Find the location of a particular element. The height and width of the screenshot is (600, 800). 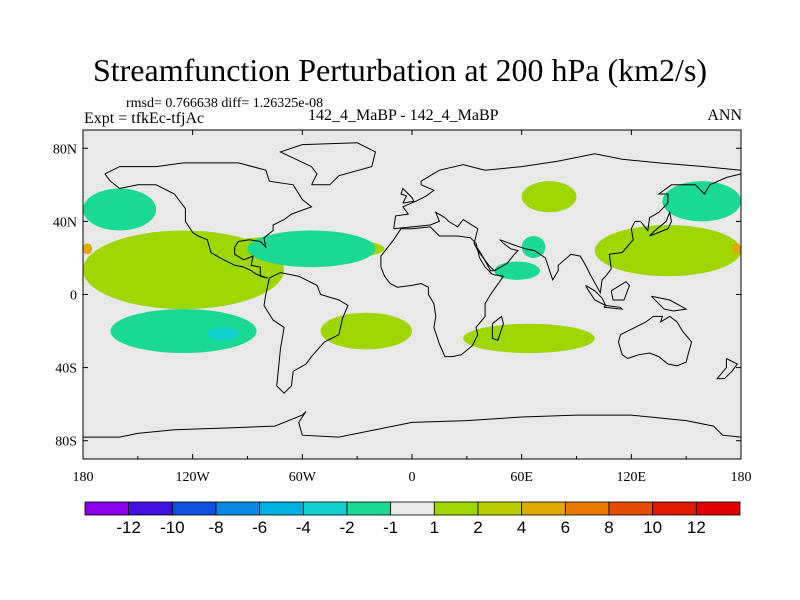

colorbar: -12 -10 -8 -6 -4 -2 -1 1 2 4 6 8 10 12 is located at coordinates (412, 519).